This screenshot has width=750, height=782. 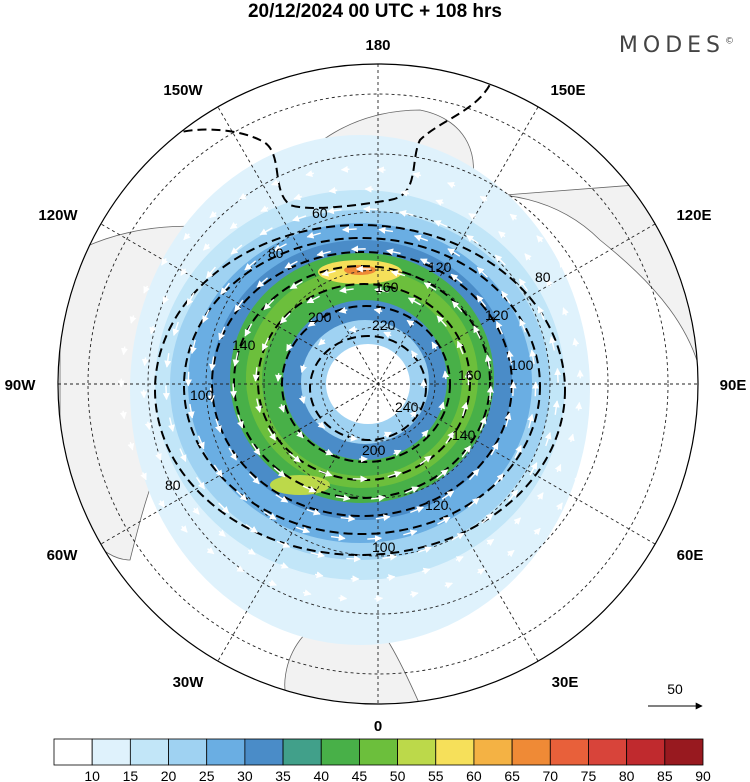 I want to click on shade-yellow-south, so click(x=300, y=485).